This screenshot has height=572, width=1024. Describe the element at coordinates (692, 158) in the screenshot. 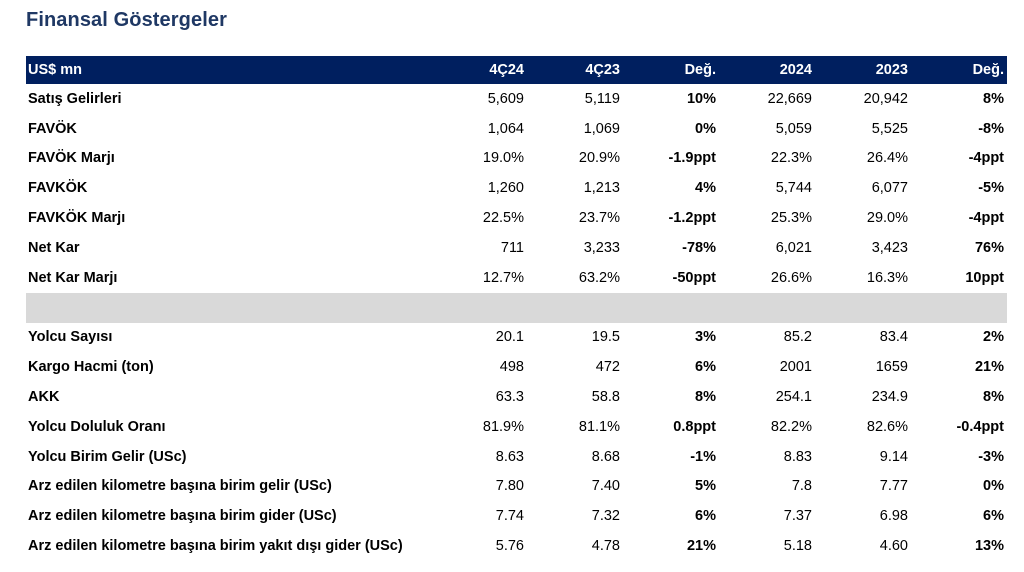

I see `cell-quarter-change: -1.9ppt` at that location.